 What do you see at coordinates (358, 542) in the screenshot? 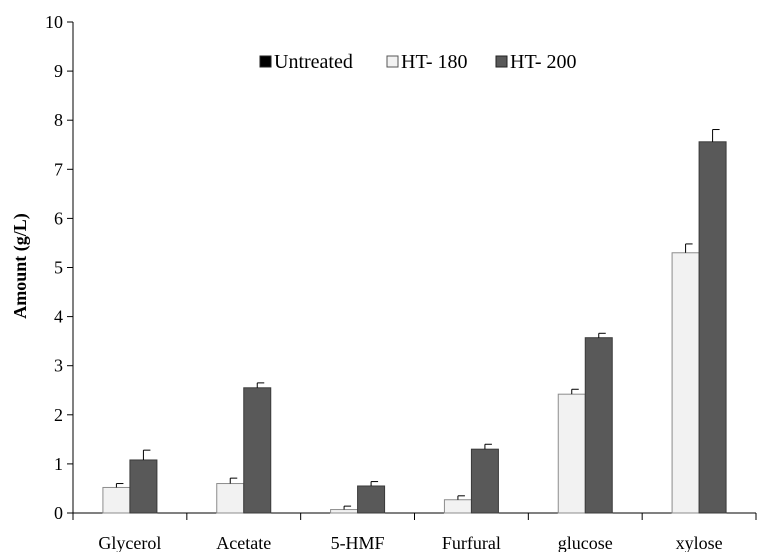
I see `x-category-label: 5-HMF` at bounding box center [358, 542].